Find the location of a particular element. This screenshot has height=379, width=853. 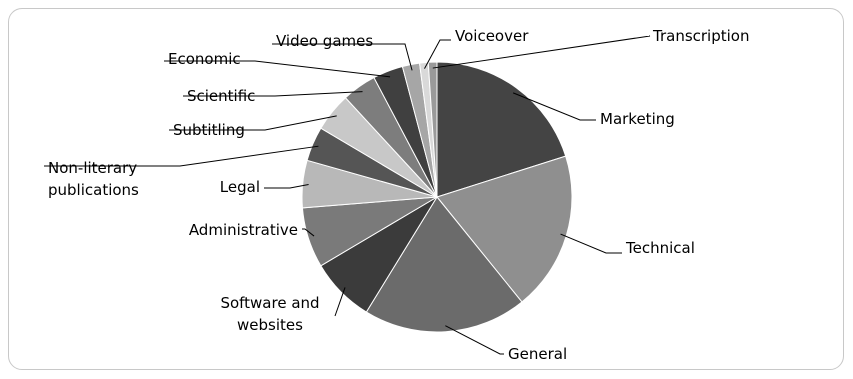

label-general: General is located at coordinates (537, 354).